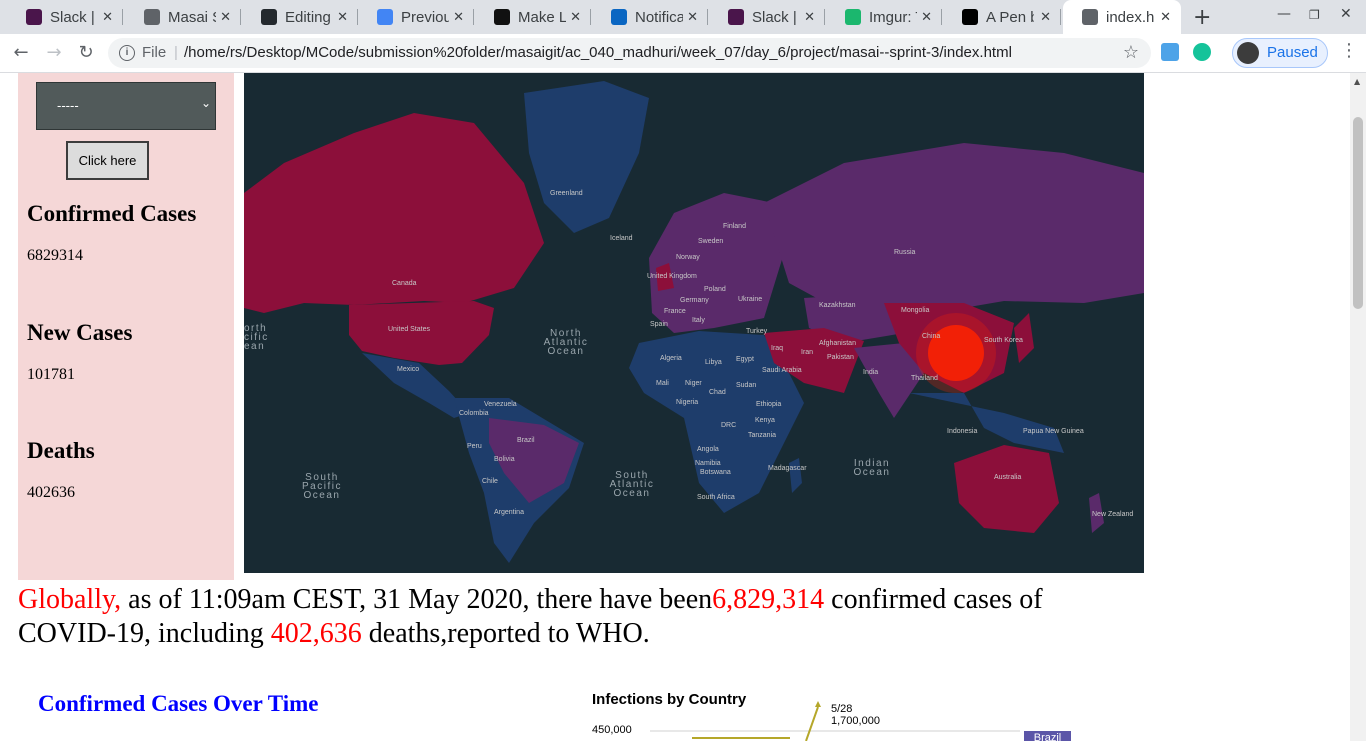  Describe the element at coordinates (54, 52) in the screenshot. I see `forward-icon: →` at that location.